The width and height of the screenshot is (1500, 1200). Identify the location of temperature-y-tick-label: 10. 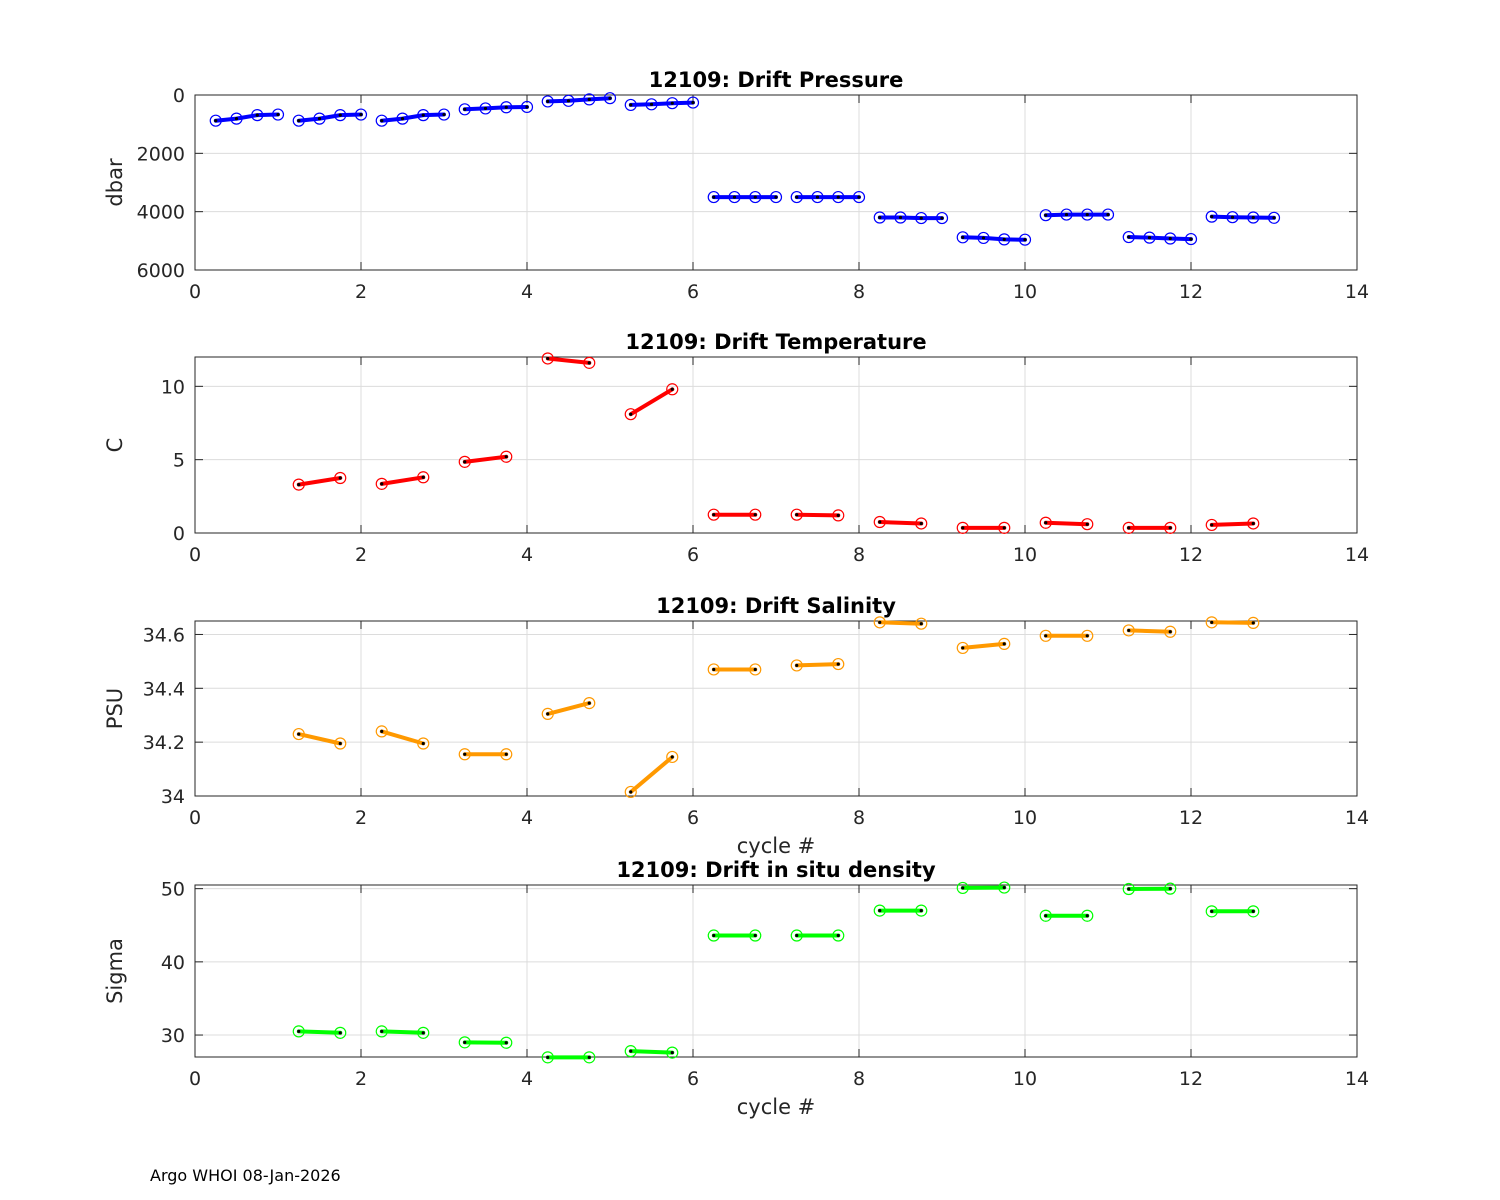
(173, 387).